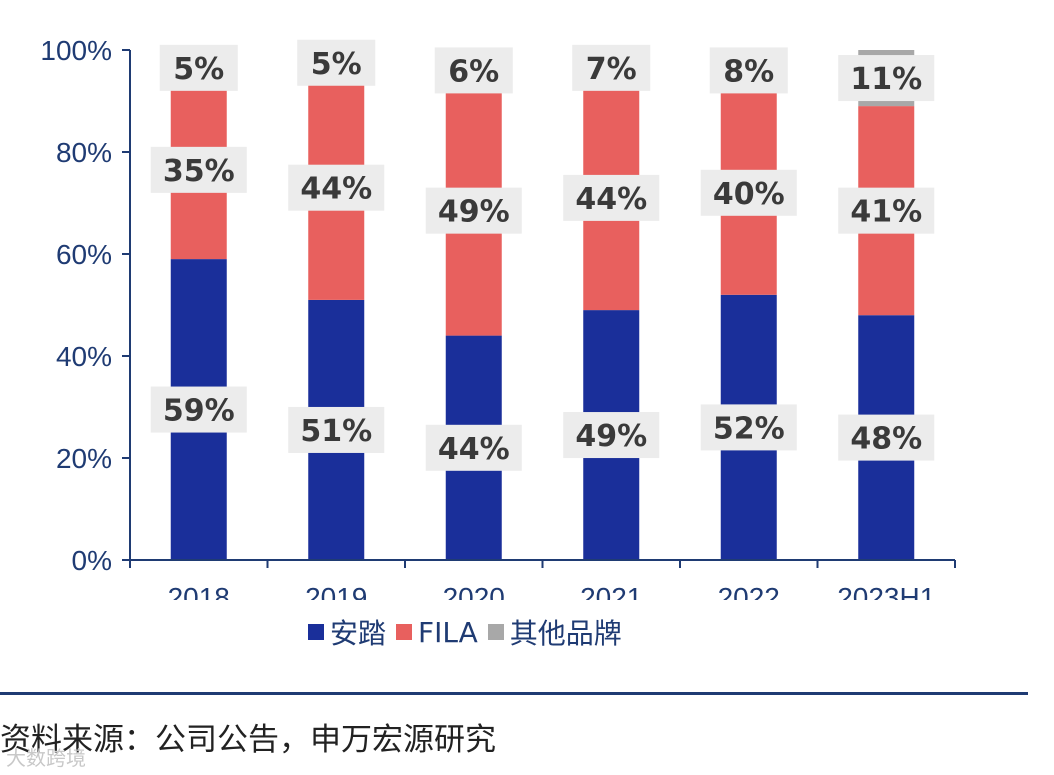 The width and height of the screenshot is (1054, 775). What do you see at coordinates (336, 591) in the screenshot?
I see `x-tick-label-2019: 2019` at bounding box center [336, 591].